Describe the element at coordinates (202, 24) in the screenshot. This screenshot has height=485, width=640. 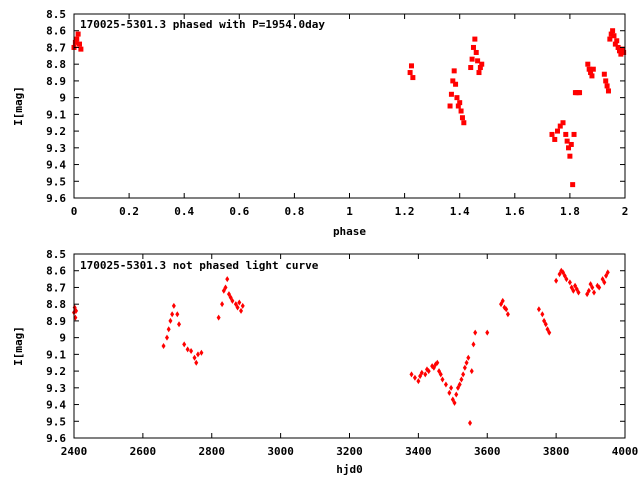
I see `phased-plot-title: 170025-5301.3 phased with P=1954.0day` at that location.